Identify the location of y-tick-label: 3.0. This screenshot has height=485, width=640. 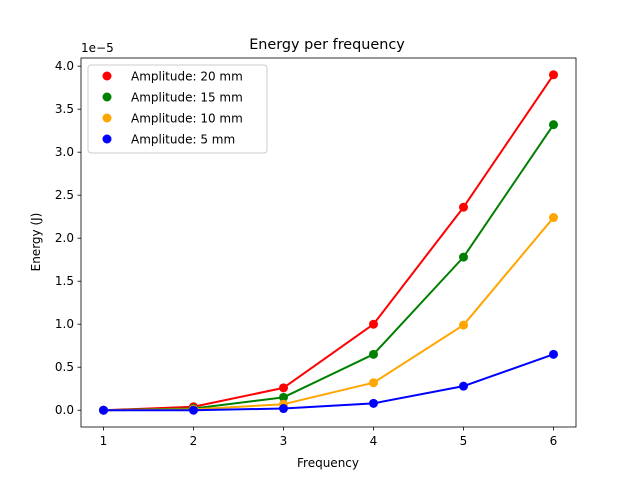
(64, 152).